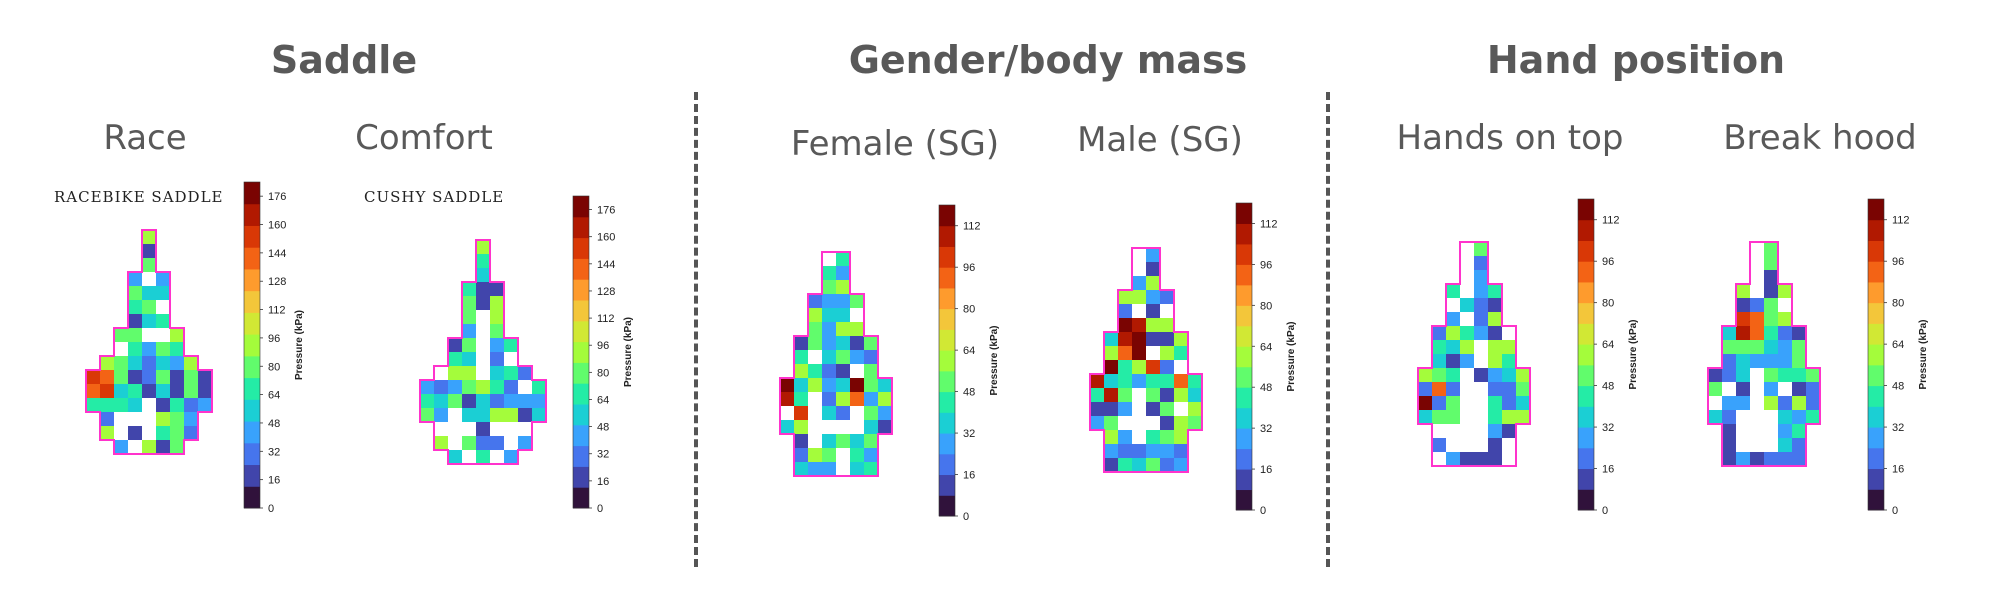 The image size is (2000, 610). Describe the element at coordinates (1608, 345) in the screenshot. I see `colorbar-tick-label: 64` at that location.